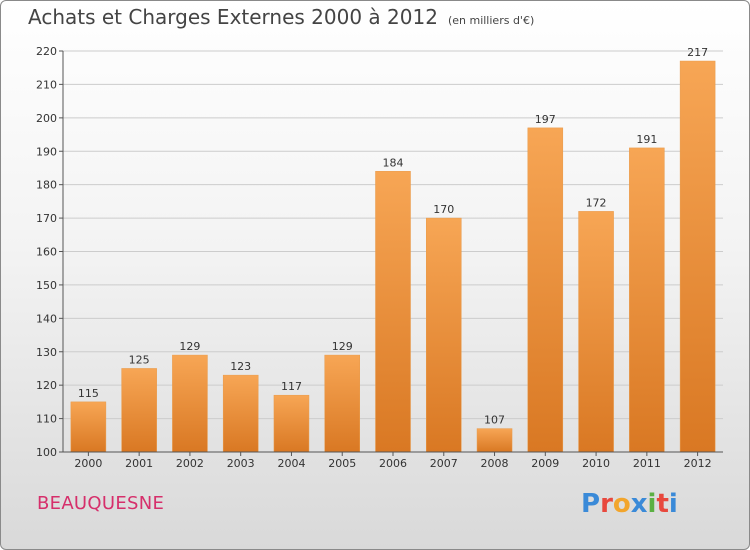  What do you see at coordinates (46, 118) in the screenshot?
I see `y-tick-label: 200` at bounding box center [46, 118].